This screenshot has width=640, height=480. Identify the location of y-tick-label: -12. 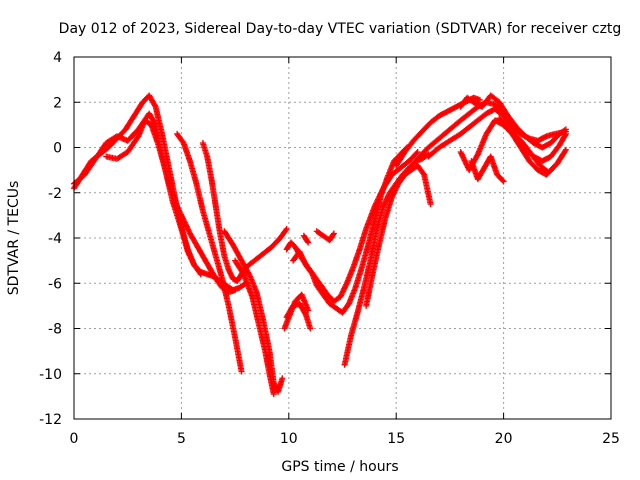
(50, 420).